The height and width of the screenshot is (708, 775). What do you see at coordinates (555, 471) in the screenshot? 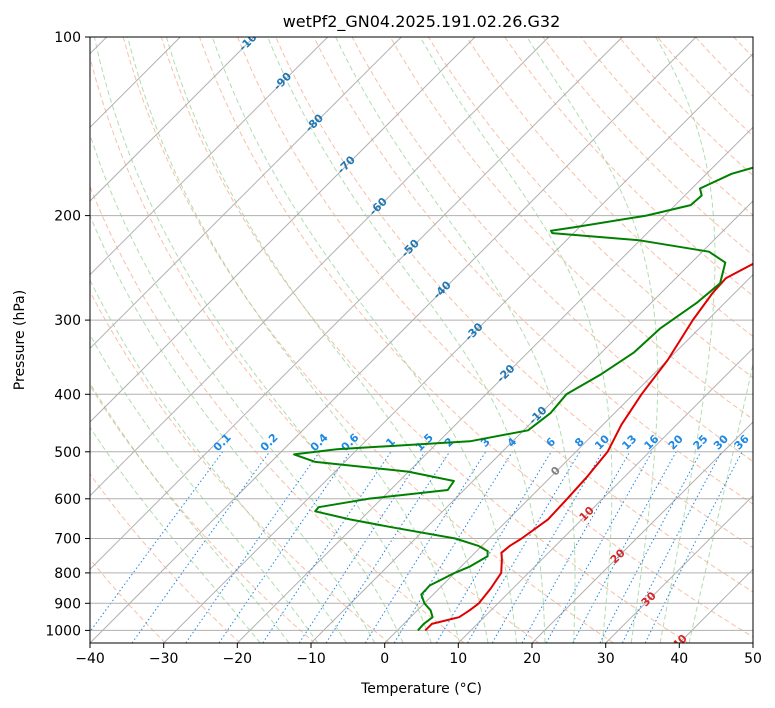
I see `isotherm-label: 0` at bounding box center [555, 471].